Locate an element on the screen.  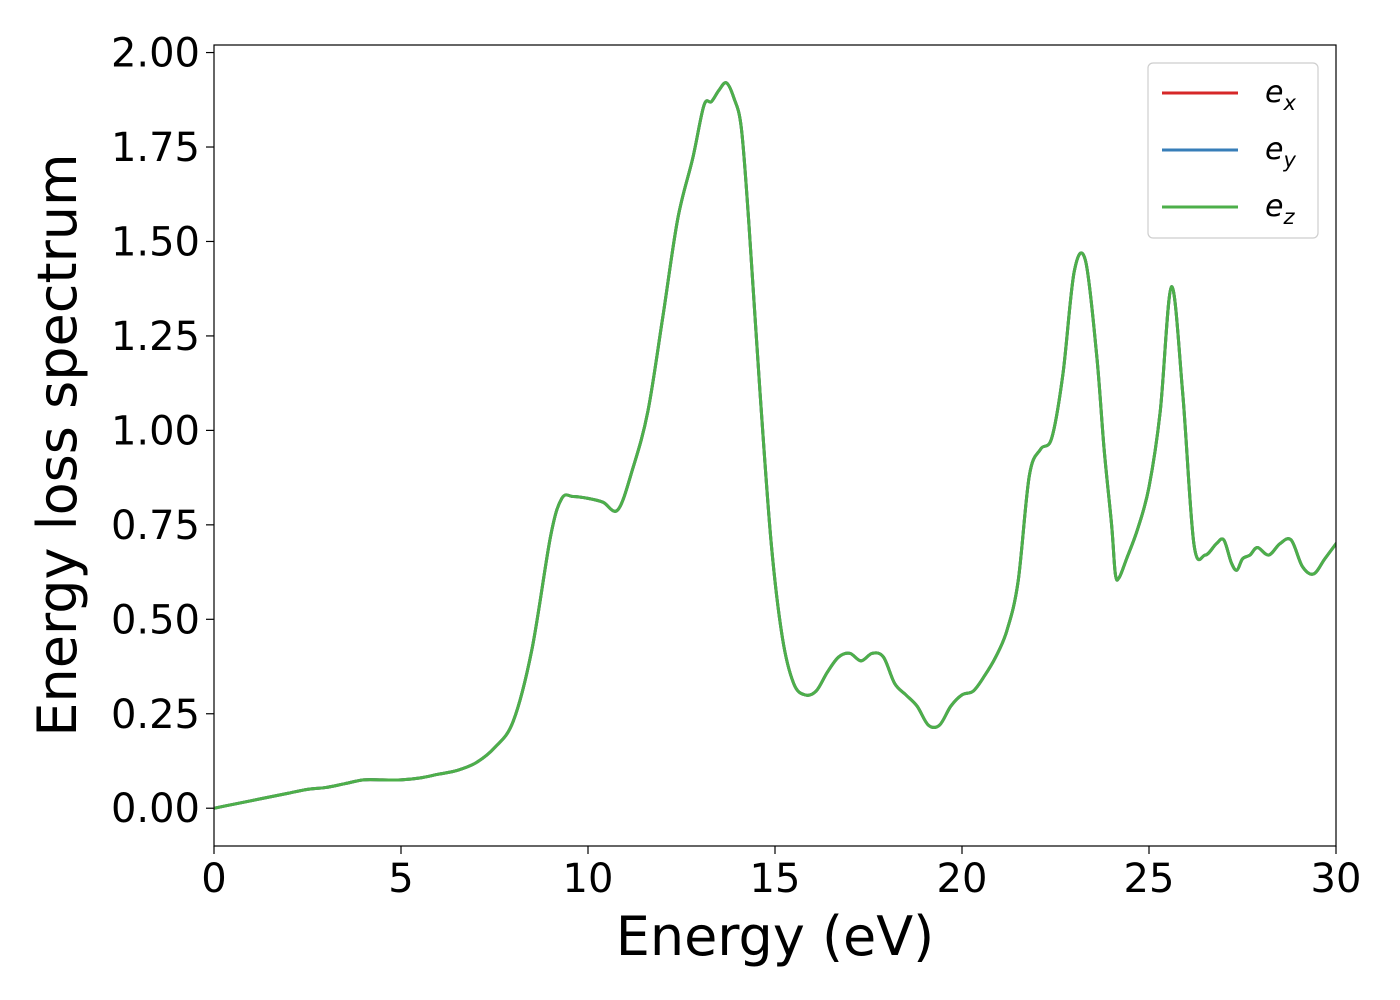
y-axis: 0.00 0.25 0.50 0.75 1.00 1.25 1.50 1.75 2.00 is located at coordinates (162, 431).